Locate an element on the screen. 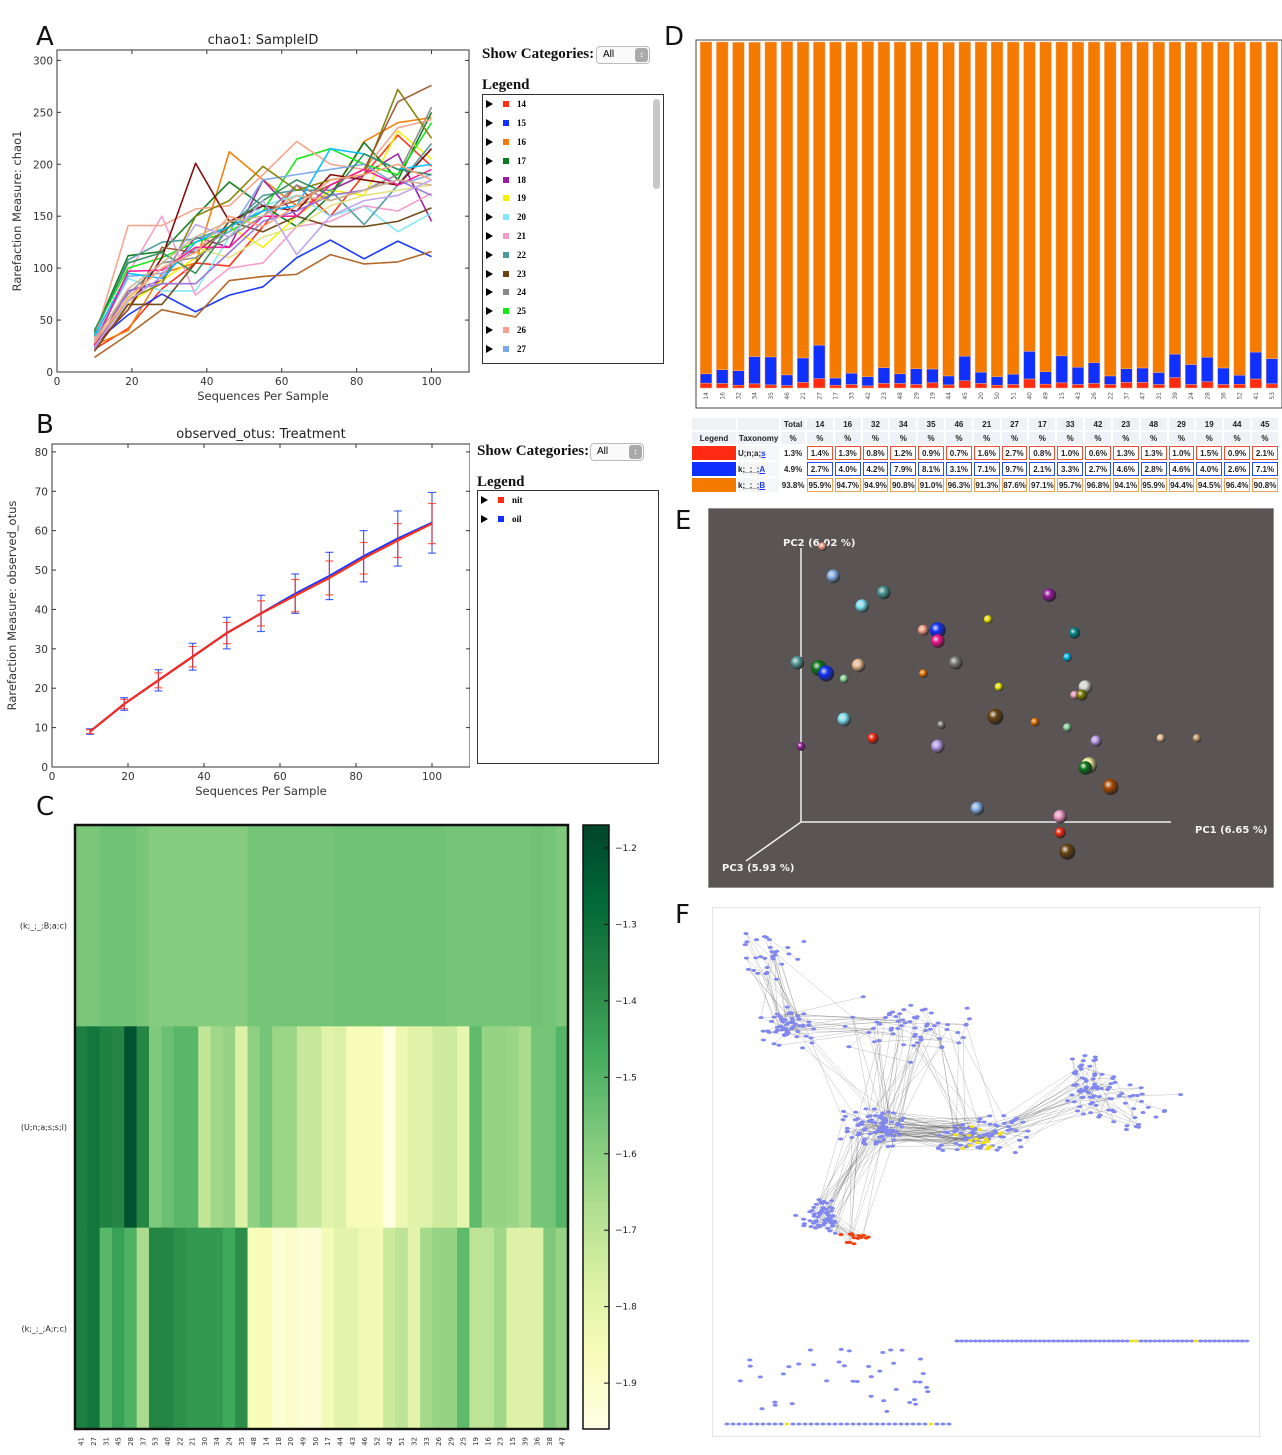 This screenshot has height=1455, width=1282. legend-item: 14 is located at coordinates (573, 104).